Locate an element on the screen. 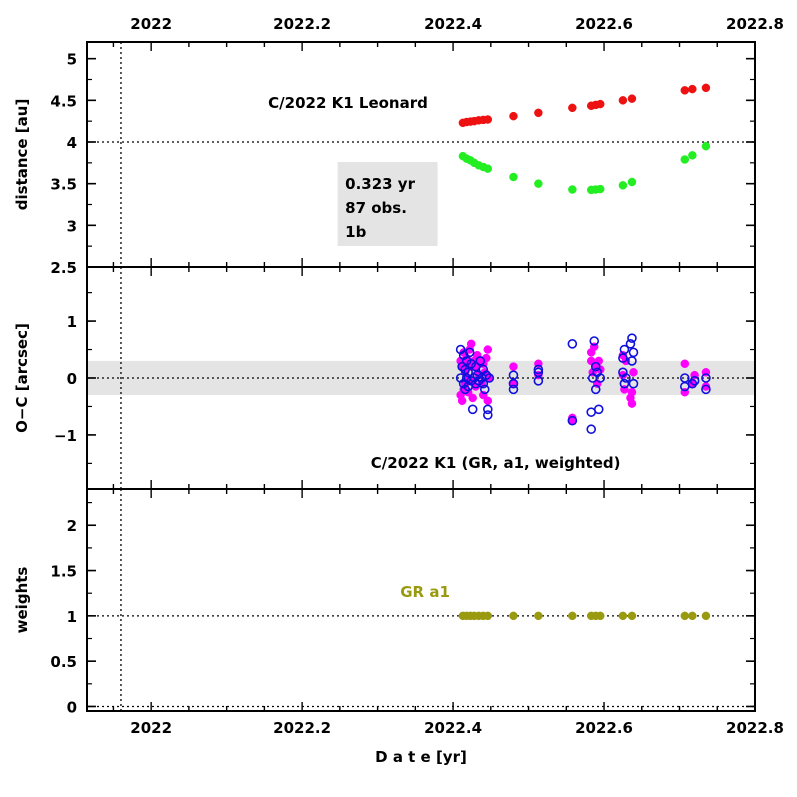  weights-ylabel: weights is located at coordinates (22, 600).